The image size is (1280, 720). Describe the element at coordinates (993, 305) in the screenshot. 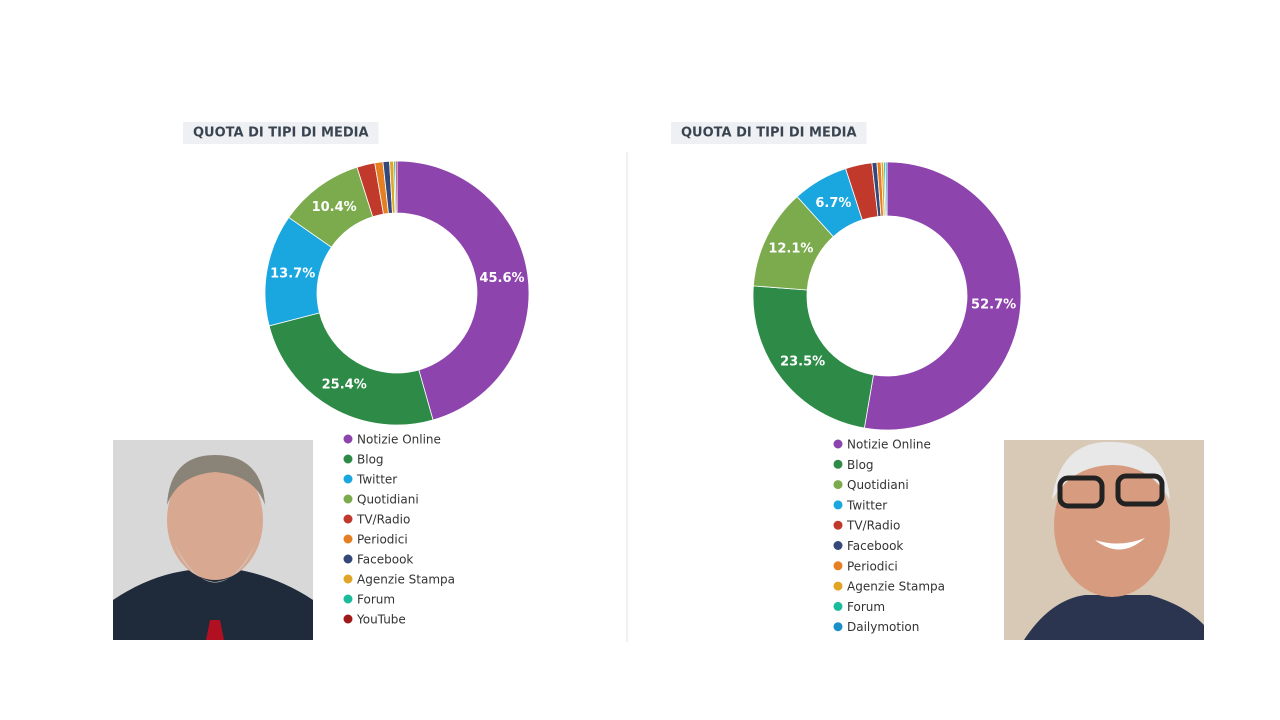

I see `data-label: 52.7%` at that location.